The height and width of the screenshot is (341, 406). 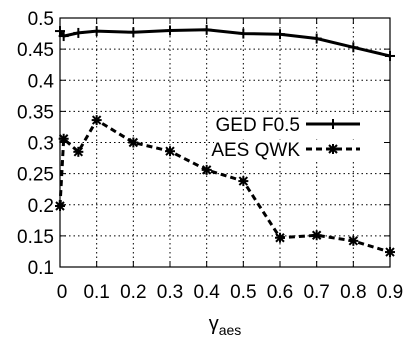 I want to click on x-tick-label: 0.7, so click(x=316, y=292).